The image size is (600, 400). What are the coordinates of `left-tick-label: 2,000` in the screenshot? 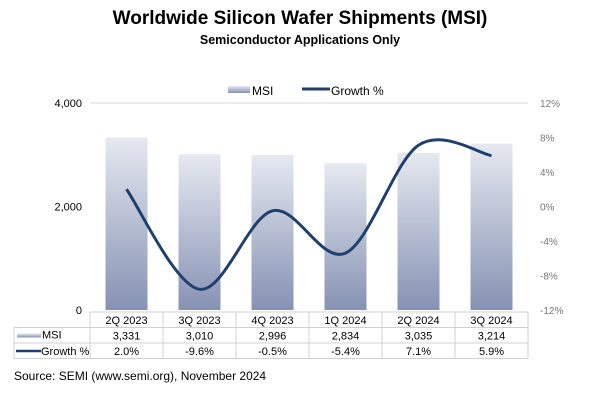 It's located at (68, 208).